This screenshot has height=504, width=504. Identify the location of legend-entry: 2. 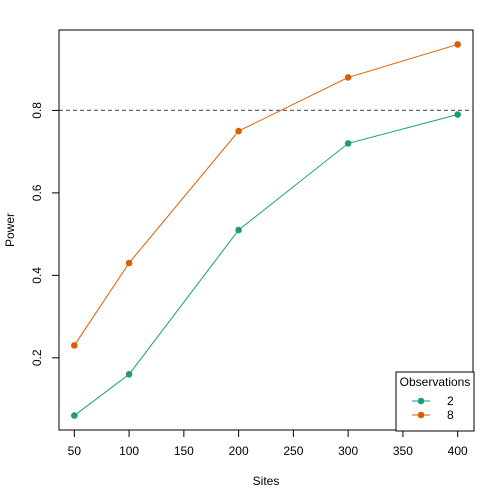
(433, 401).